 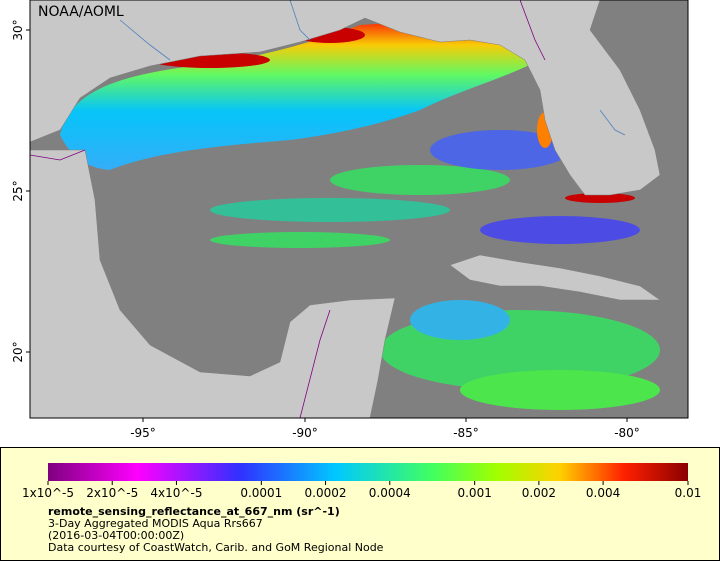 I want to click on colorbar-tick-label: 0.0002, so click(x=326, y=493).